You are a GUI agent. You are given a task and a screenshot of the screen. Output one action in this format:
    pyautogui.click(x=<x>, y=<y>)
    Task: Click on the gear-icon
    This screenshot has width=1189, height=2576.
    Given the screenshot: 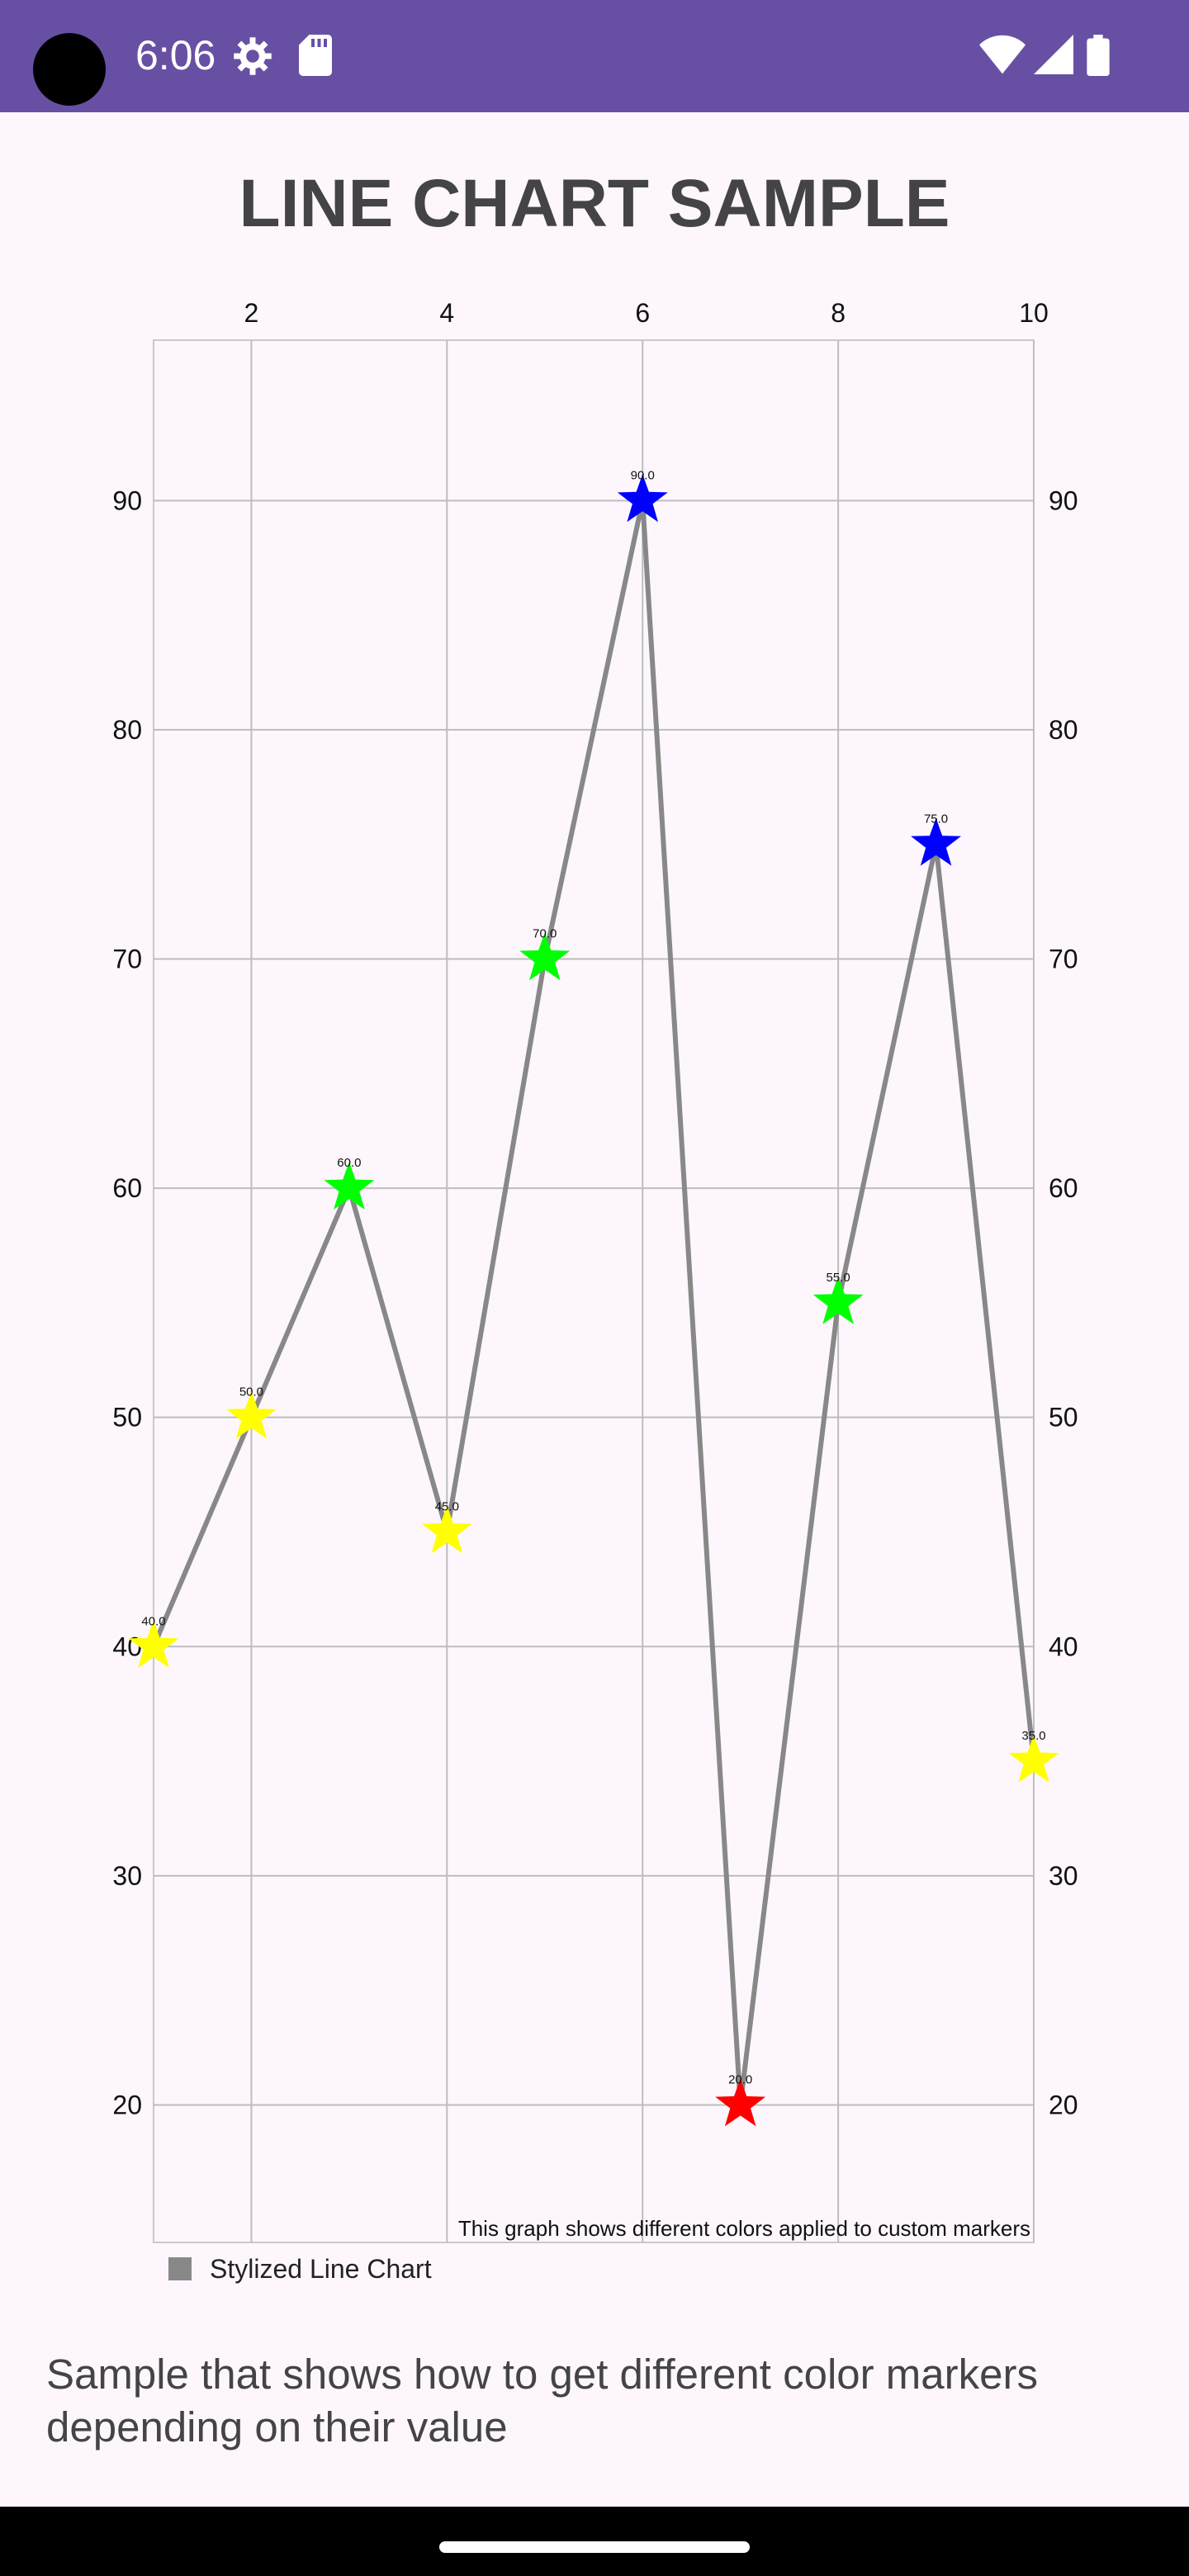 What is the action you would take?
    pyautogui.click(x=253, y=56)
    